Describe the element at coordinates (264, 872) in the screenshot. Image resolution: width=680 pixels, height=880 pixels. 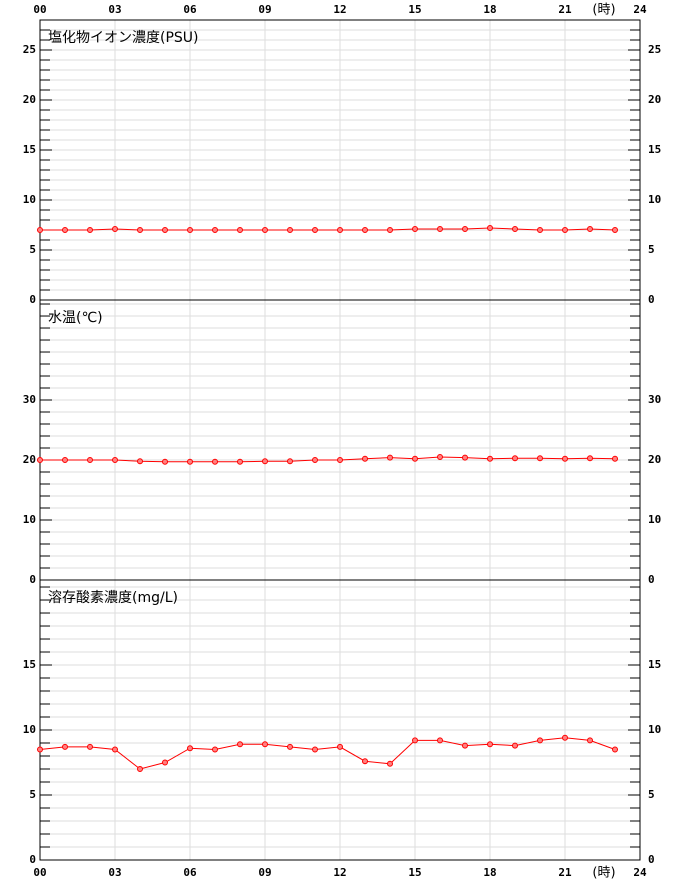
I see `x-tick-label: 09` at that location.